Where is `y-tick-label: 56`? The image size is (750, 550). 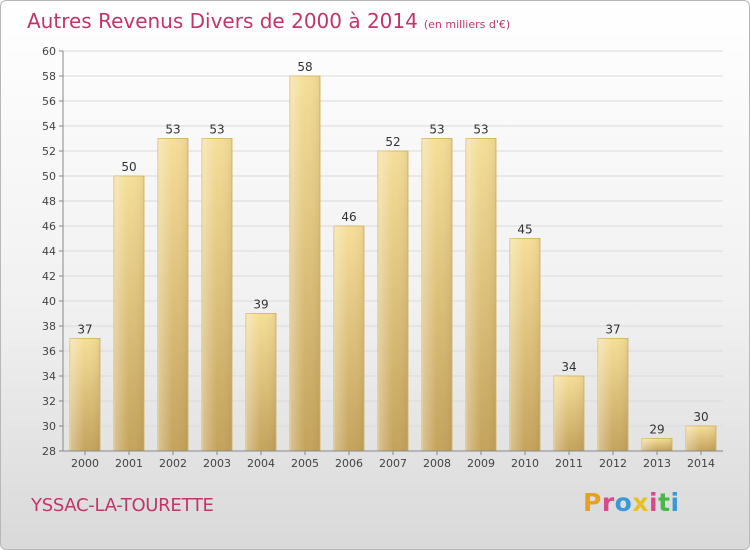 y-tick-label: 56 is located at coordinates (49, 101).